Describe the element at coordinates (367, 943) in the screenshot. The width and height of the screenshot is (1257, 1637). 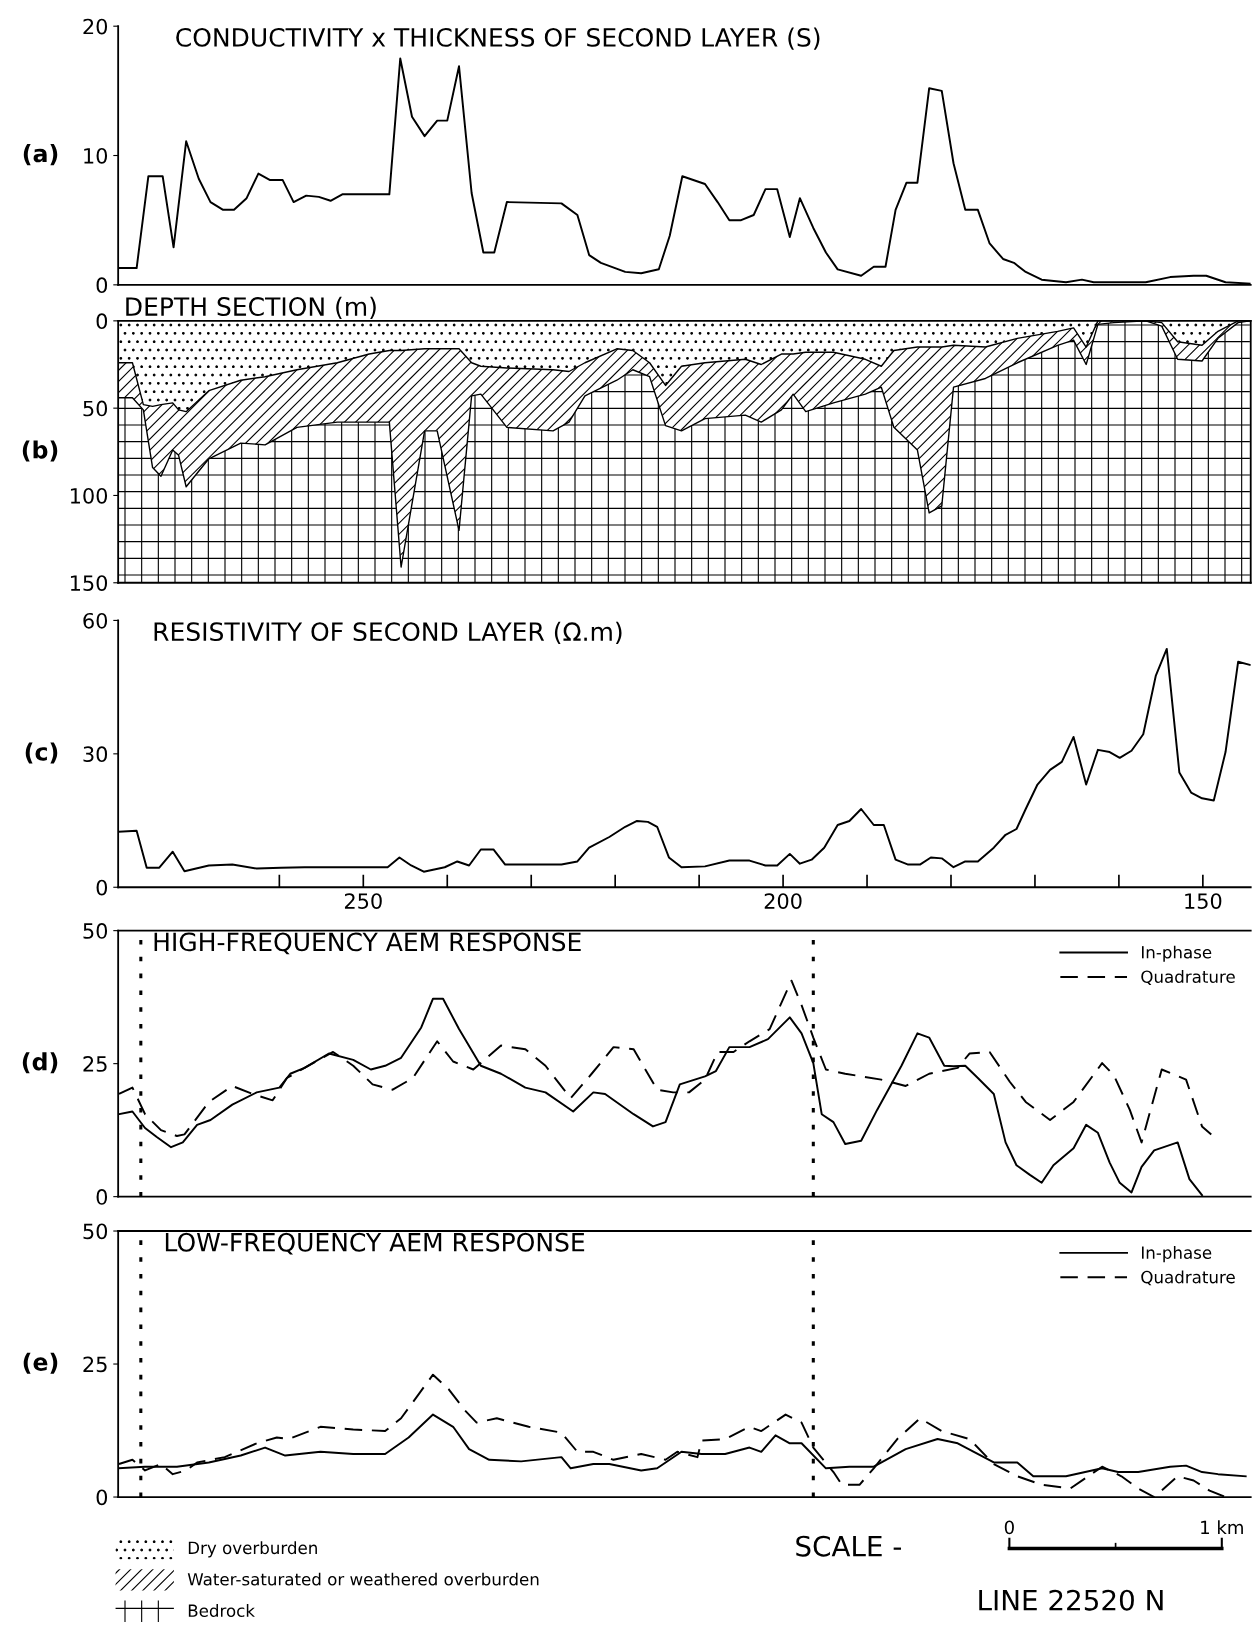
I see `chart-title: HIGH-FREQUENCY AEM RESPONSE` at that location.